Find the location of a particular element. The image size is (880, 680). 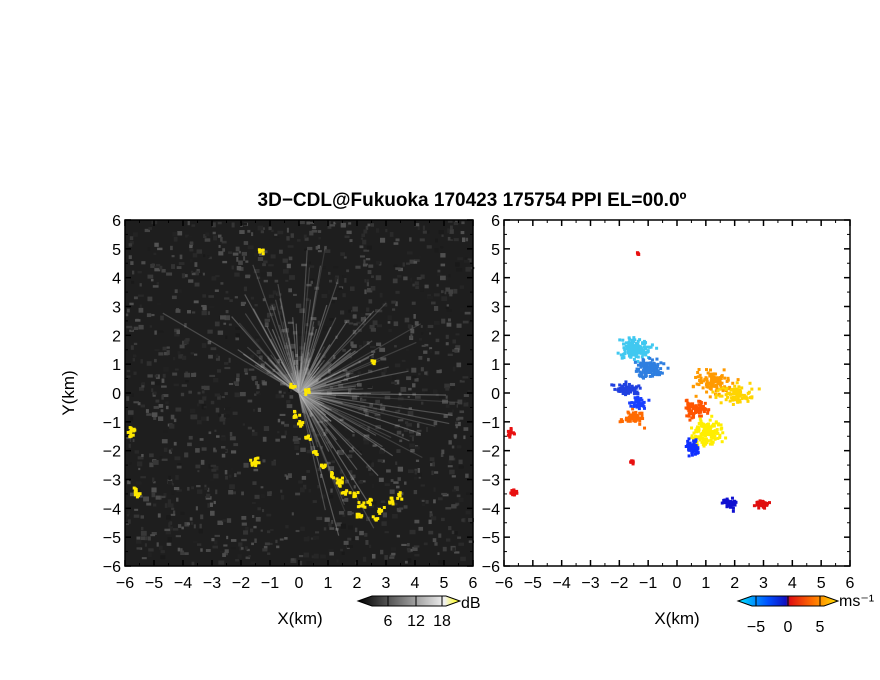

y-tick-label: 1 is located at coordinates (495, 365).